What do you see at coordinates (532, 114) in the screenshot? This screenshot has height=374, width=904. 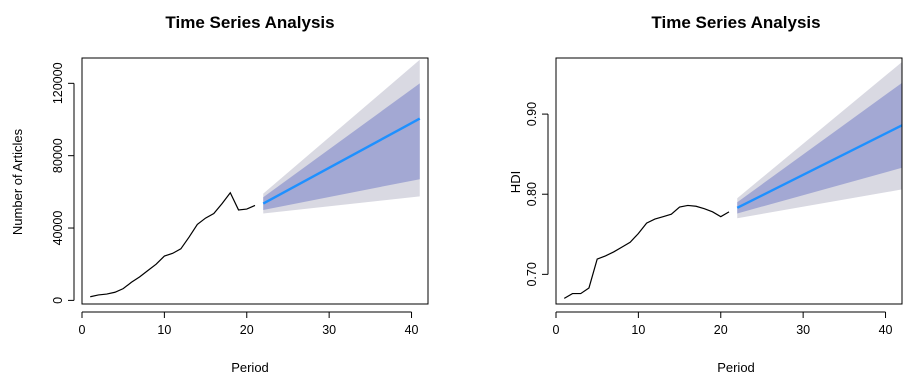 I see `y-tick-label: 0.90` at bounding box center [532, 114].